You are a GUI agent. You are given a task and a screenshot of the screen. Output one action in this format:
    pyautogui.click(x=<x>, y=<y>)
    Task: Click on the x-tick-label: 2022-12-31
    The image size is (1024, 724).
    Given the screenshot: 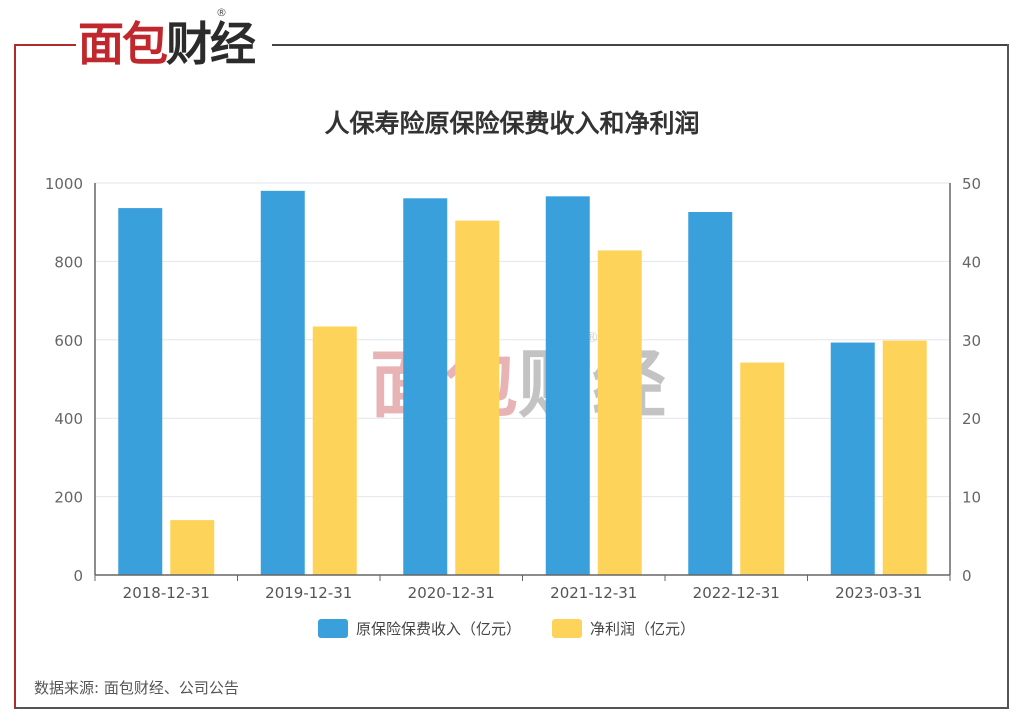 What is the action you would take?
    pyautogui.click(x=736, y=593)
    